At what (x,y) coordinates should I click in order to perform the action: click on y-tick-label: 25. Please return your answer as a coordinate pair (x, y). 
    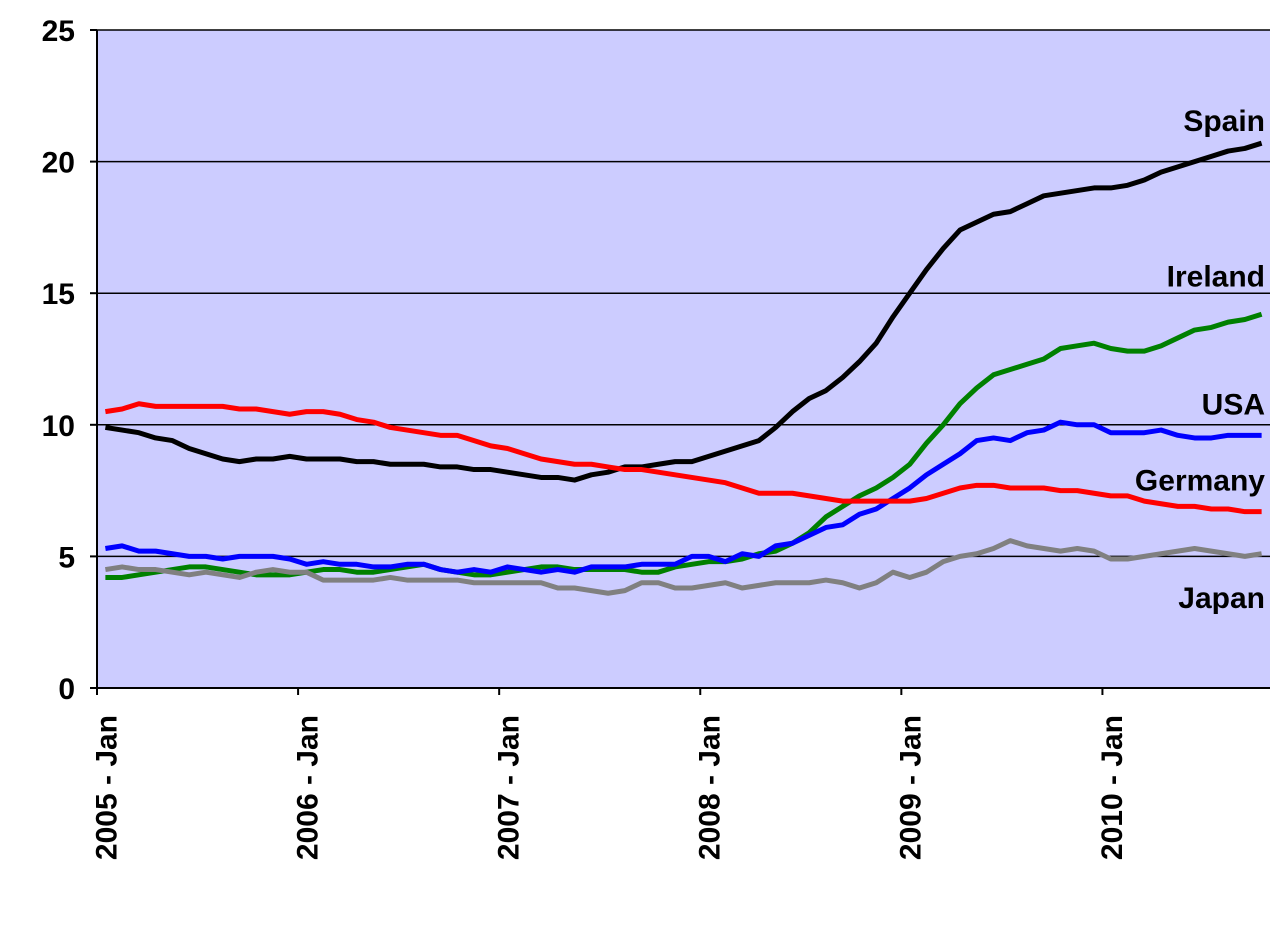
    Looking at the image, I should click on (58, 31).